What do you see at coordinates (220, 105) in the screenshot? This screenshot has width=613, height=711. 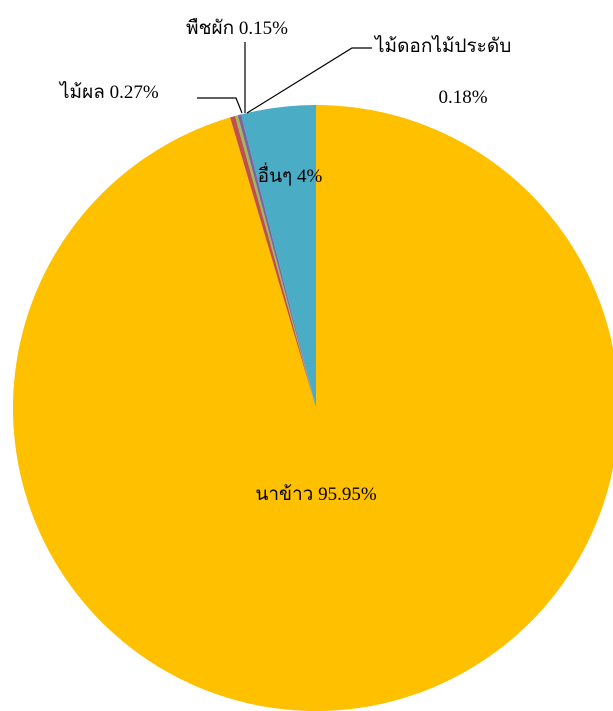 I see `leader-line-fruit` at bounding box center [220, 105].